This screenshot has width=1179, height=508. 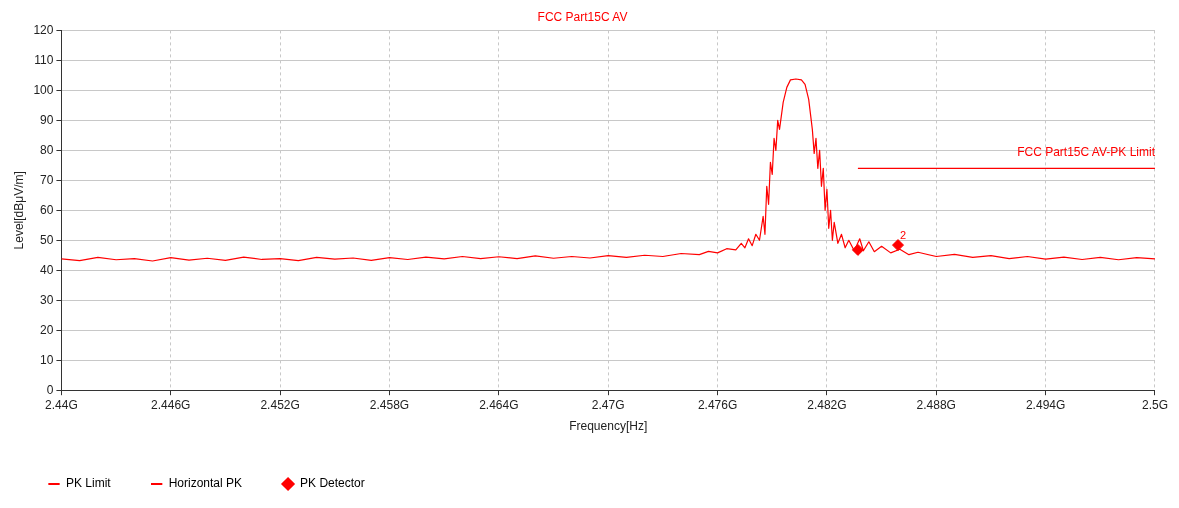 I want to click on x-tick-label: 2.452G, so click(x=280, y=404).